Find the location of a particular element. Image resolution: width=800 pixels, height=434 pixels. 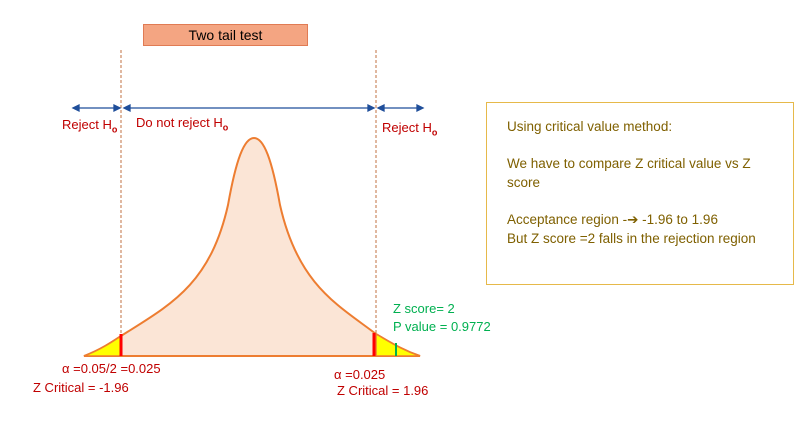

reject-right-text: Reject H is located at coordinates (407, 127).